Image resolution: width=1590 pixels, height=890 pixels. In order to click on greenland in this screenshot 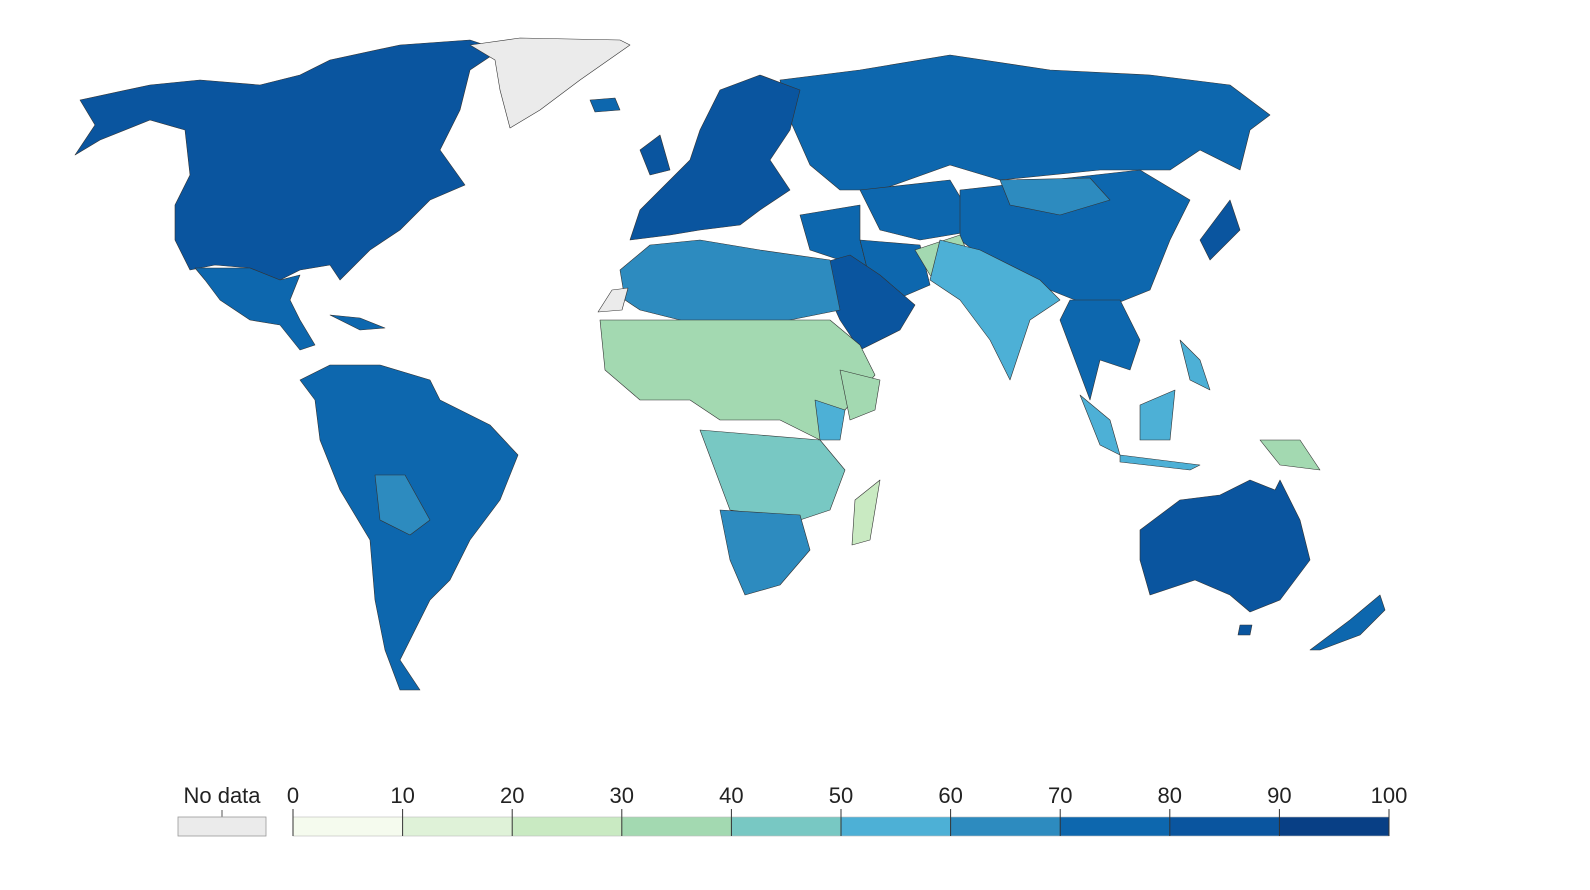, I will do `click(550, 83)`.